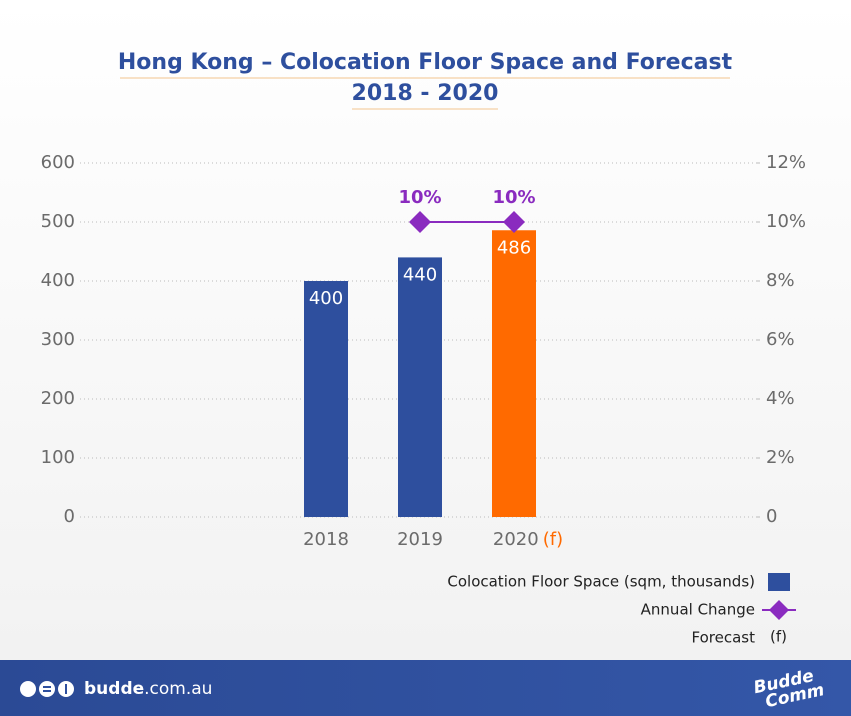 This screenshot has height=716, width=851. What do you see at coordinates (779, 582) in the screenshot?
I see `legend-swatch` at bounding box center [779, 582].